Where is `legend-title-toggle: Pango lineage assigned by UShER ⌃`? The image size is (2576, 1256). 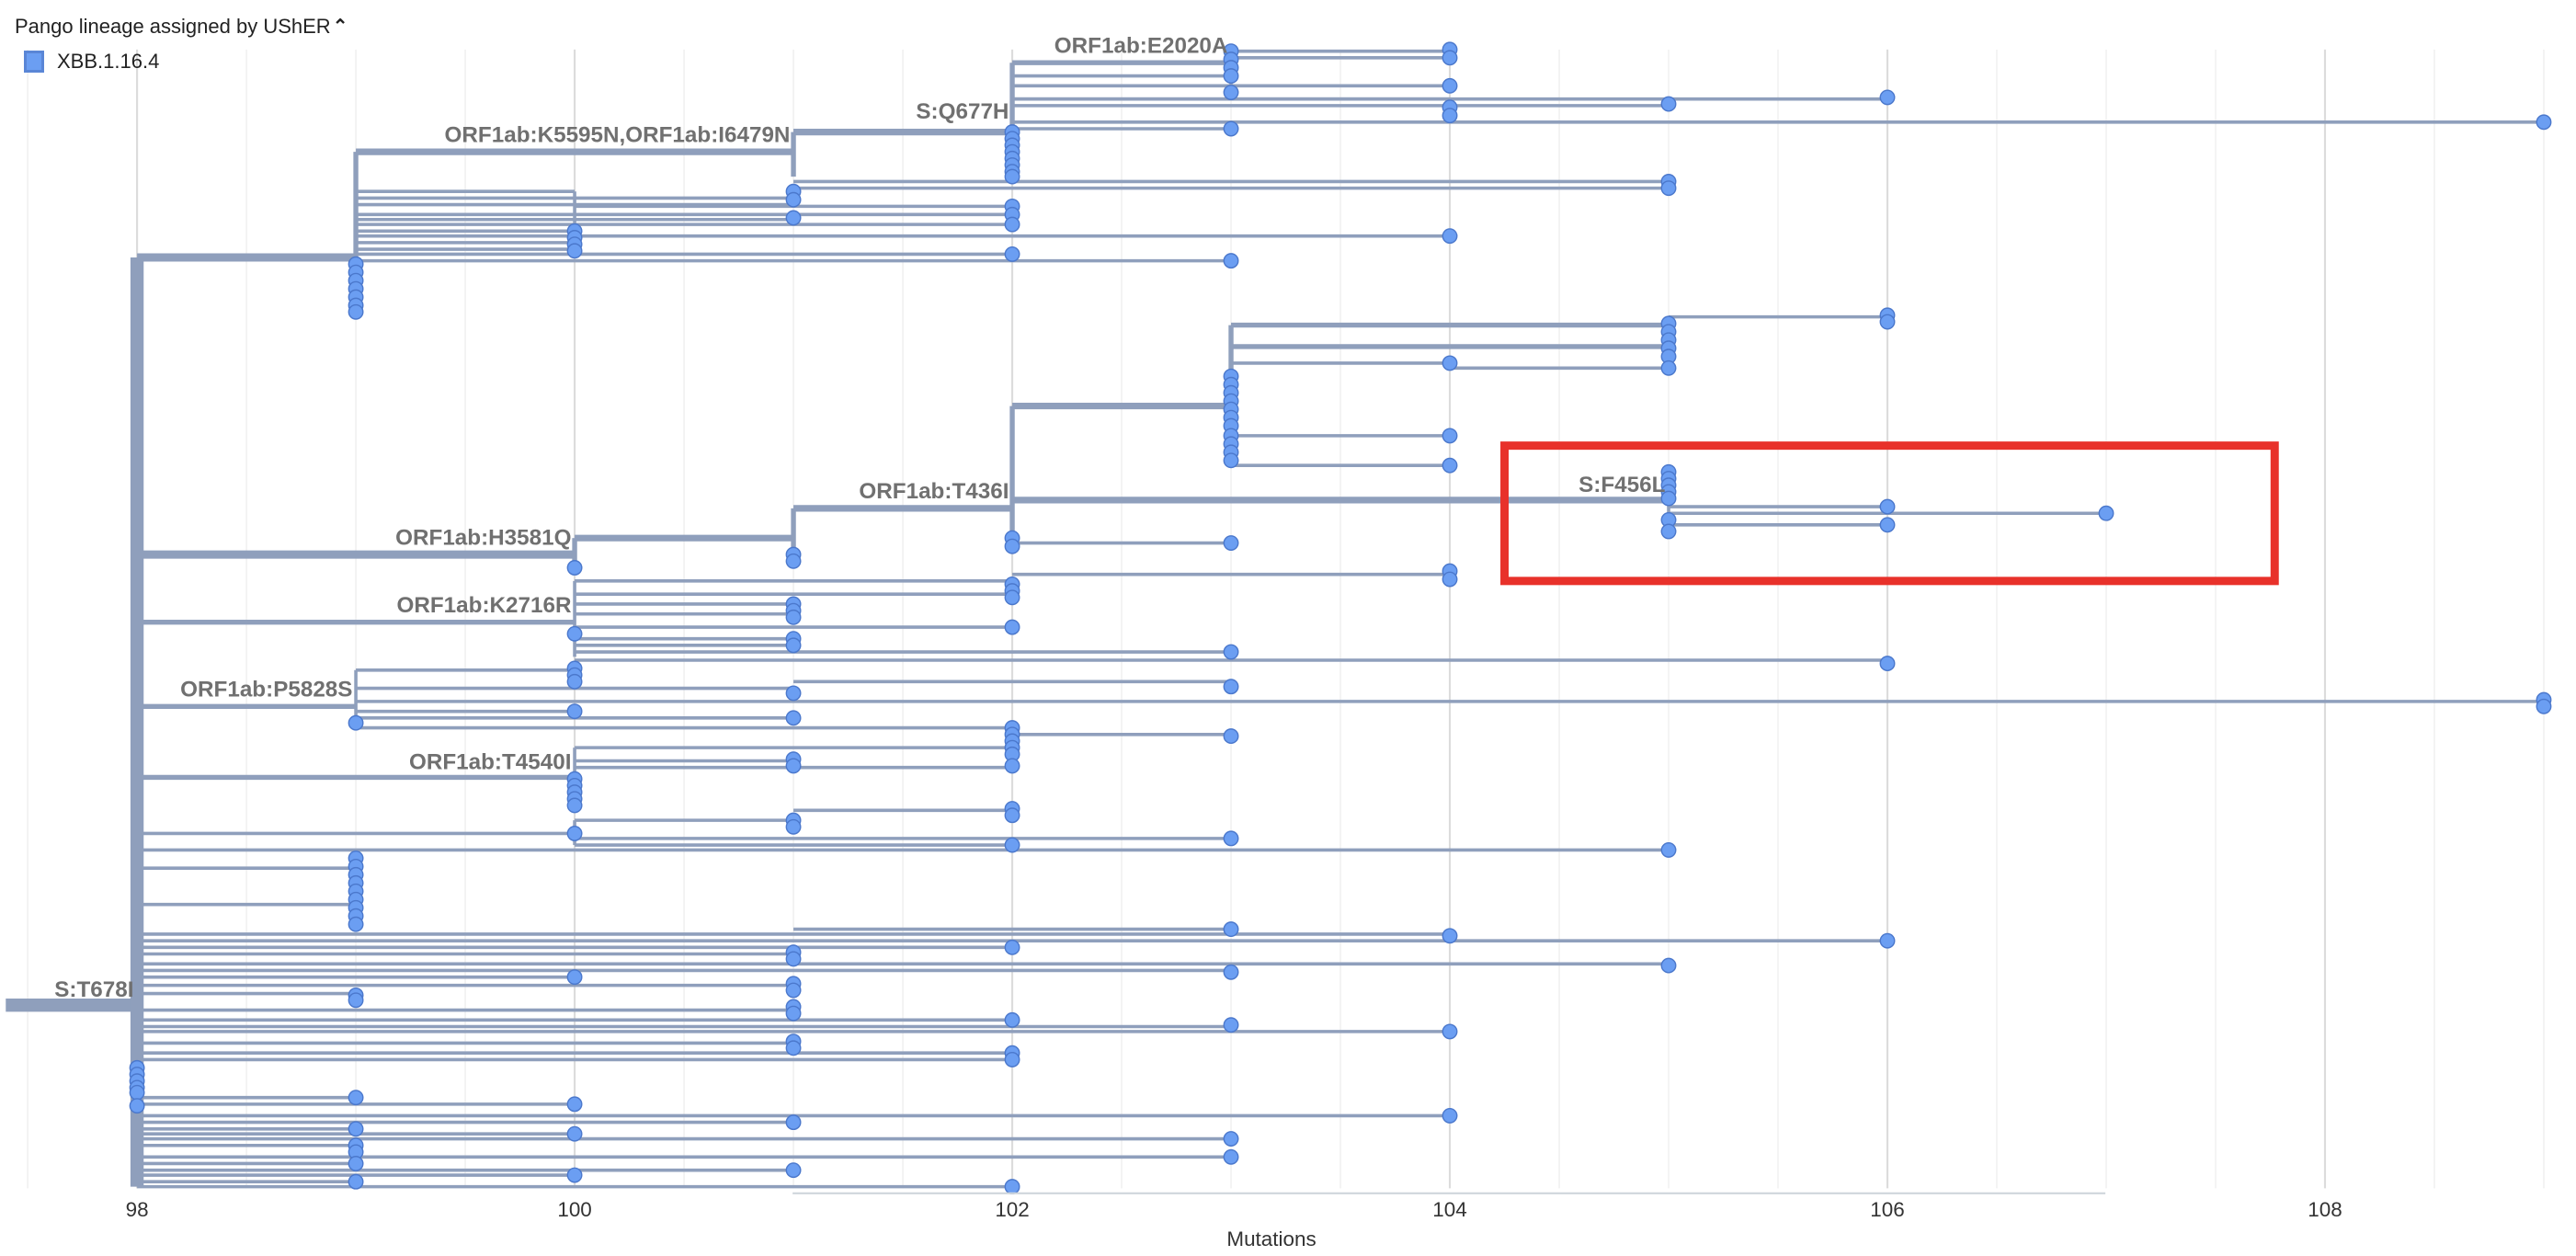 legend-title-toggle: Pango lineage assigned by UShER ⌃ is located at coordinates (181, 27).